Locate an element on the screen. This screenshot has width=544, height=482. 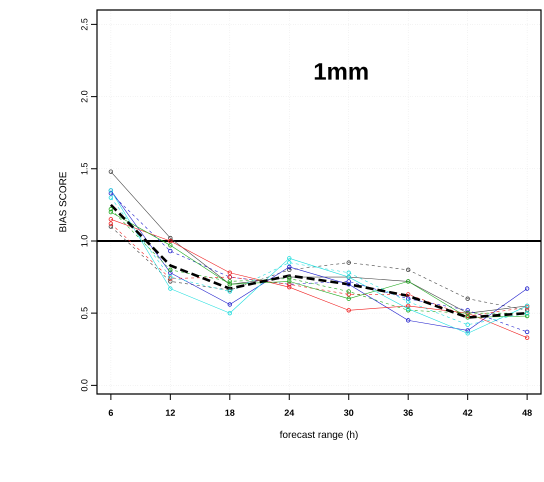
x-tick-label: 36 is located at coordinates (408, 413).